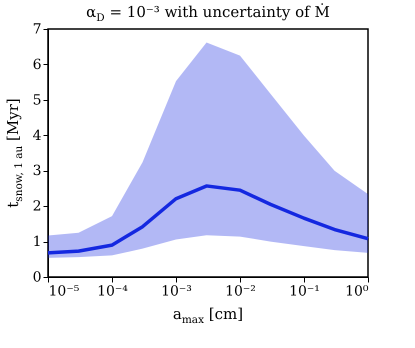 This screenshot has width=415, height=348. Describe the element at coordinates (37, 64) in the screenshot. I see `y-tick-label: 6` at that location.